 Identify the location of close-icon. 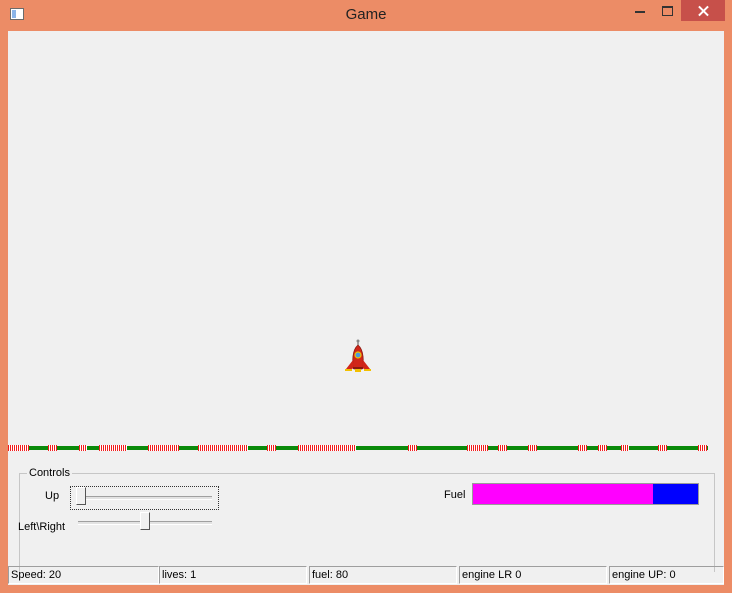
(703, 10).